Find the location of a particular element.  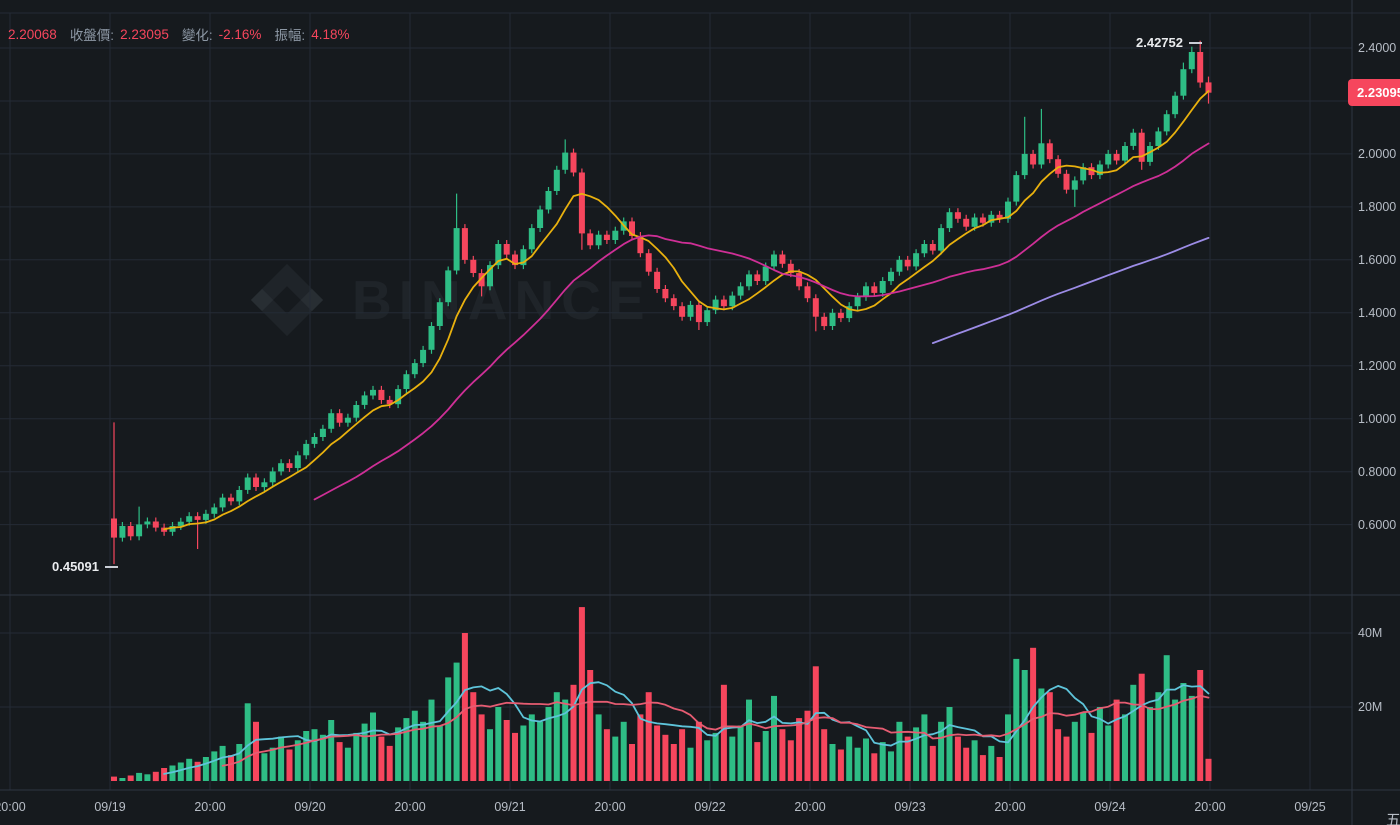

high-price-marker: 2.42752 is located at coordinates (1169, 42).